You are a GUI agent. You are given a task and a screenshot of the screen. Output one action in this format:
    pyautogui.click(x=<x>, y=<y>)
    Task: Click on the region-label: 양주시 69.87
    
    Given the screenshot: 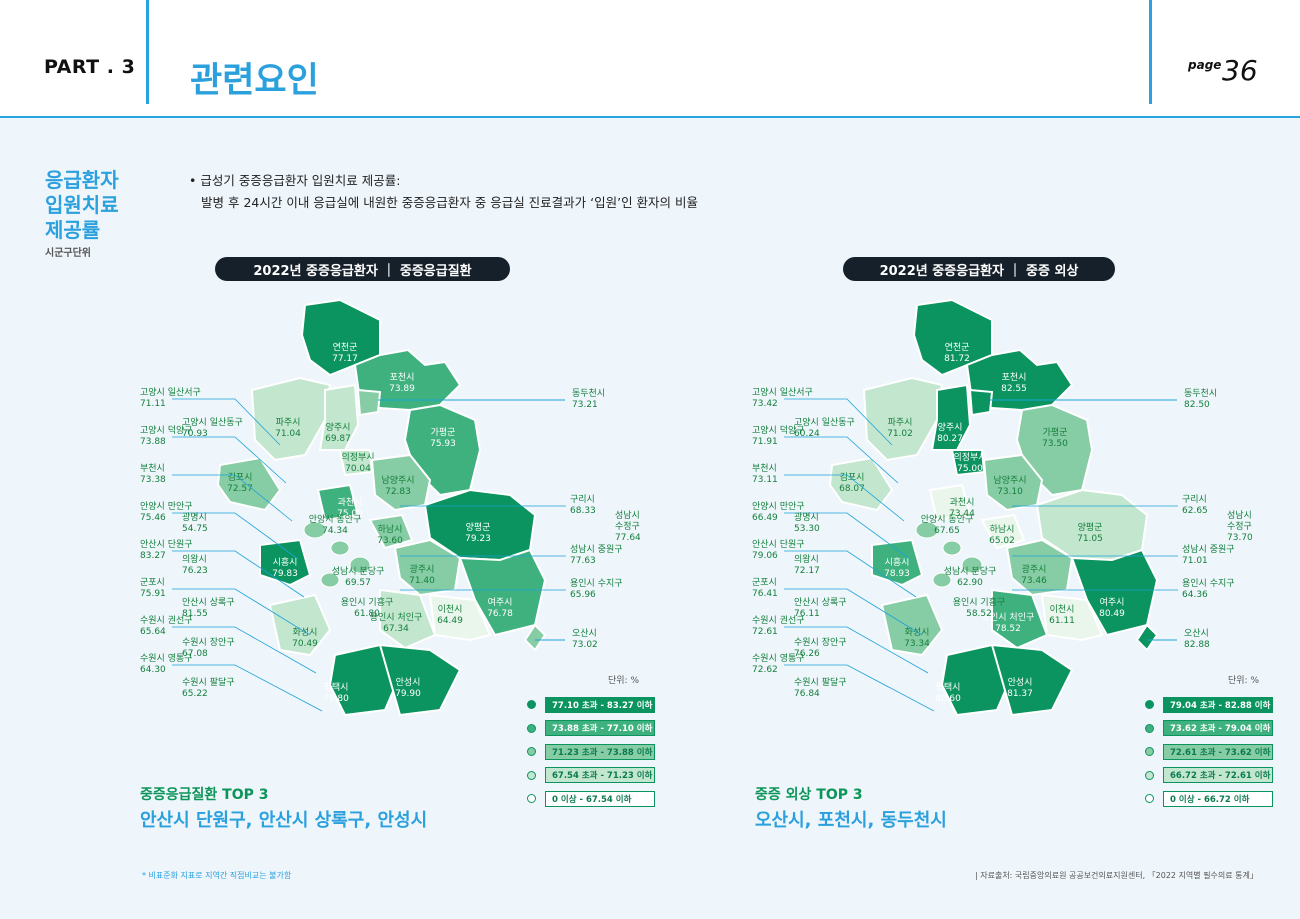 What is the action you would take?
    pyautogui.click(x=338, y=433)
    